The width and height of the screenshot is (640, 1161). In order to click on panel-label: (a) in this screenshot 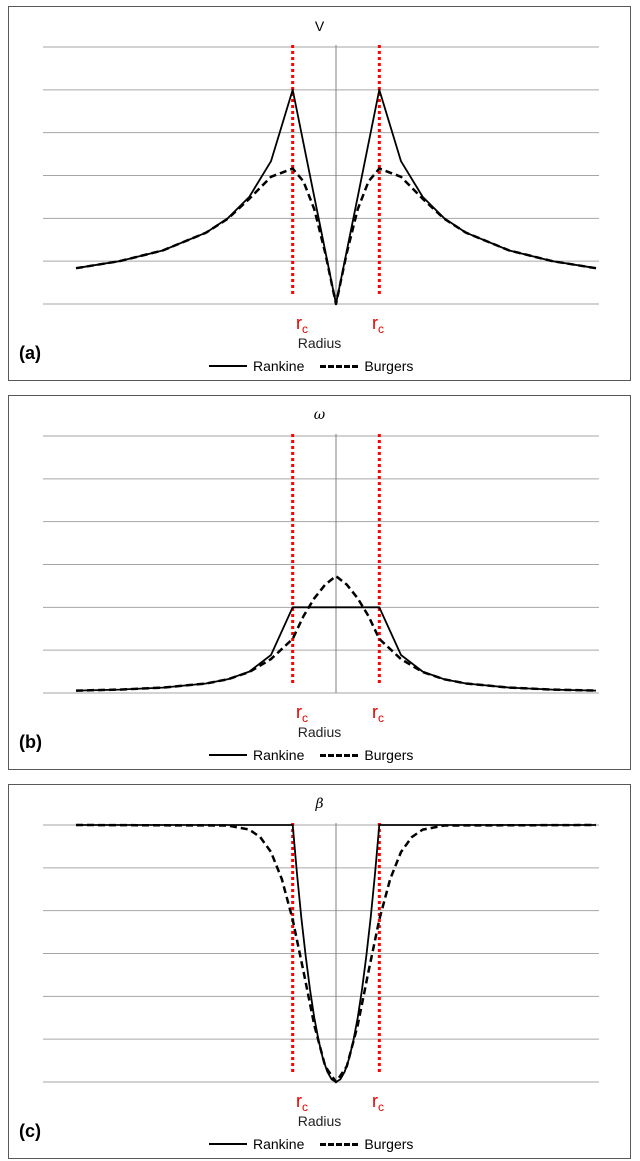, I will do `click(30, 353)`.